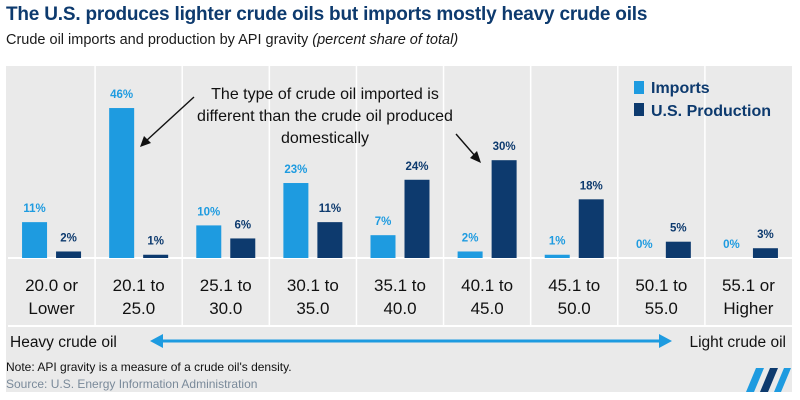  Describe the element at coordinates (680, 88) in the screenshot. I see `legend-label-imports: Imports` at that location.